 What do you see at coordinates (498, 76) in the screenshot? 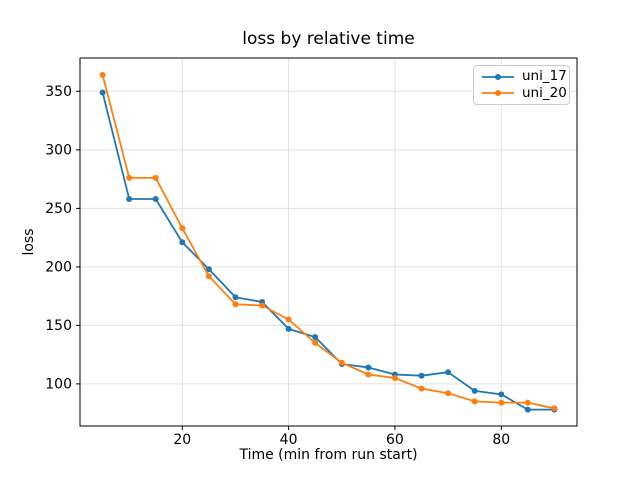
I see `uni-17-line-marker-icon` at bounding box center [498, 76].